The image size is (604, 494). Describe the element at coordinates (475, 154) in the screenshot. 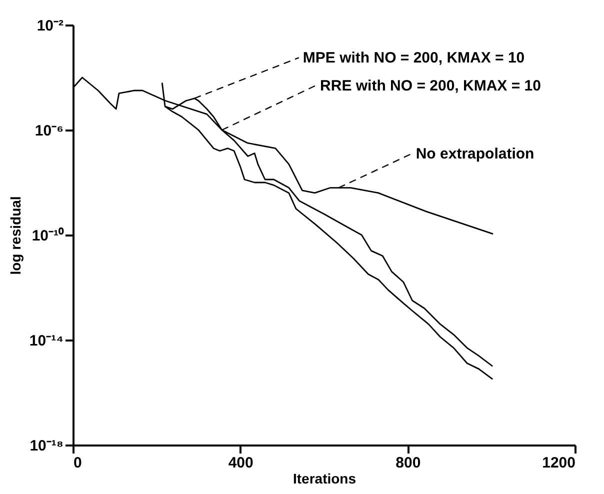

I see `annotation: No extrapolation` at that location.